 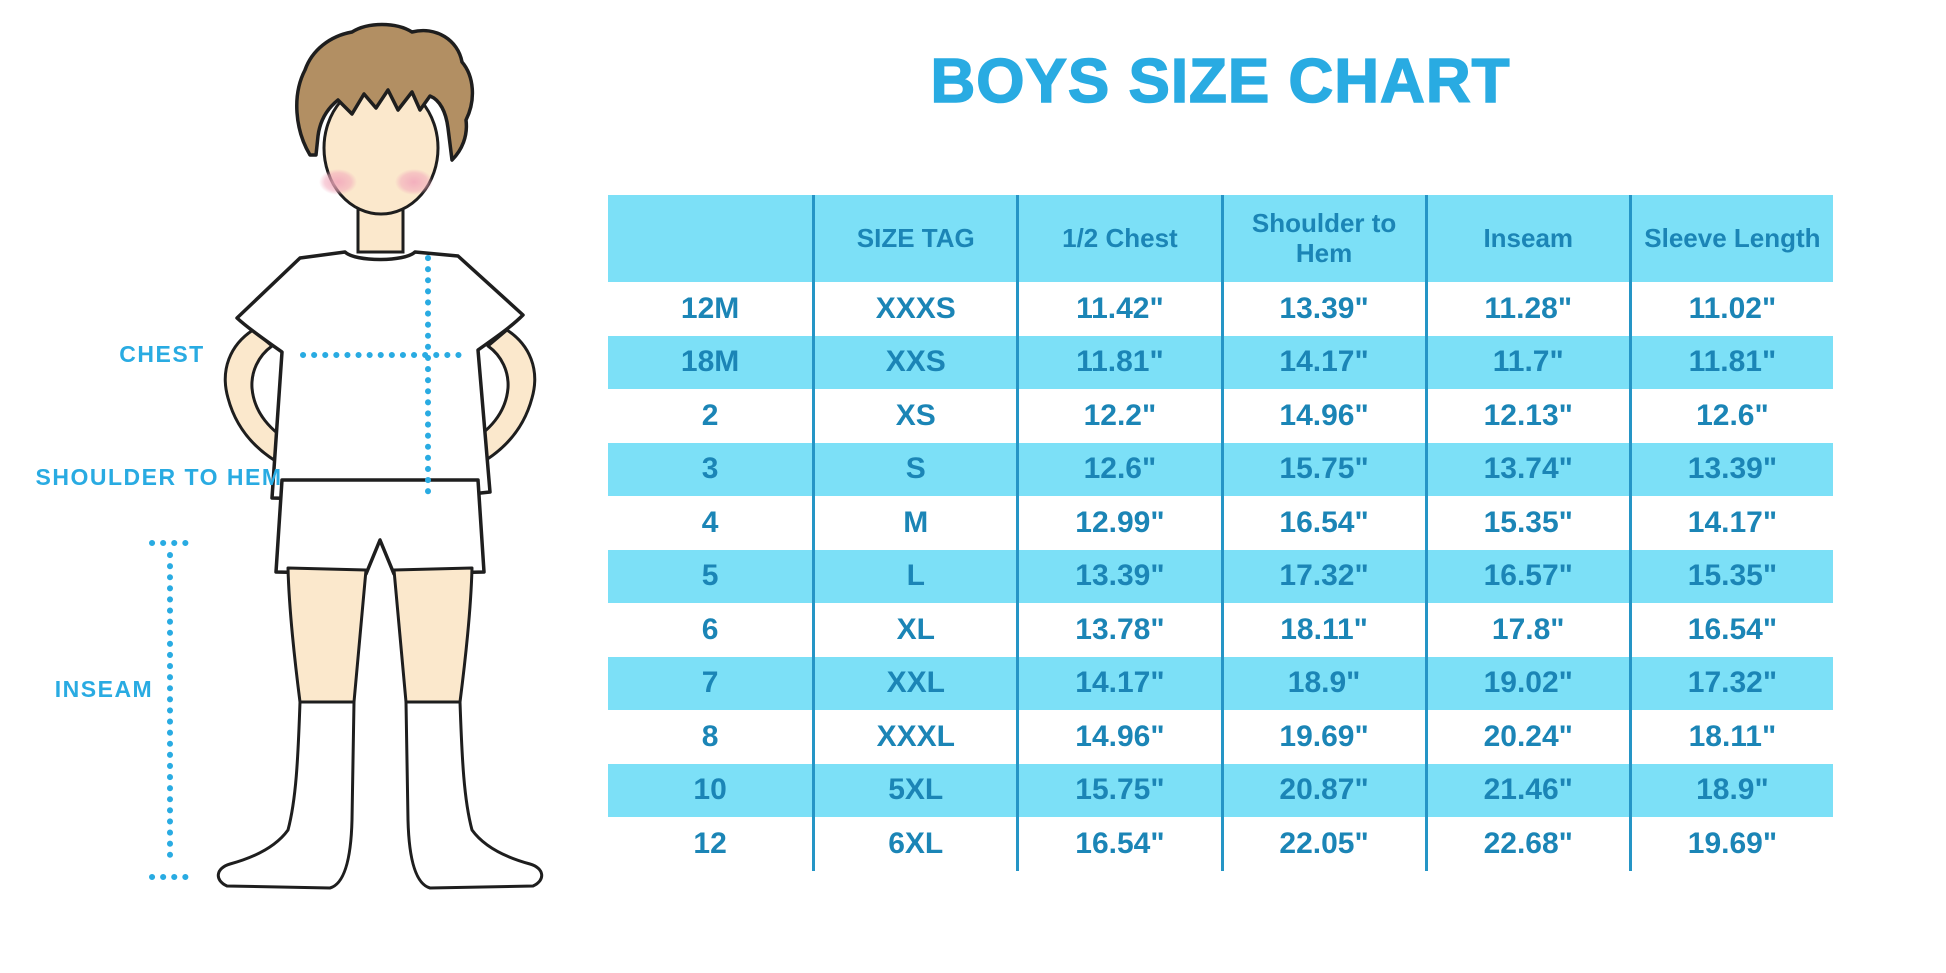 What do you see at coordinates (914, 630) in the screenshot?
I see `table-cell: XL` at bounding box center [914, 630].